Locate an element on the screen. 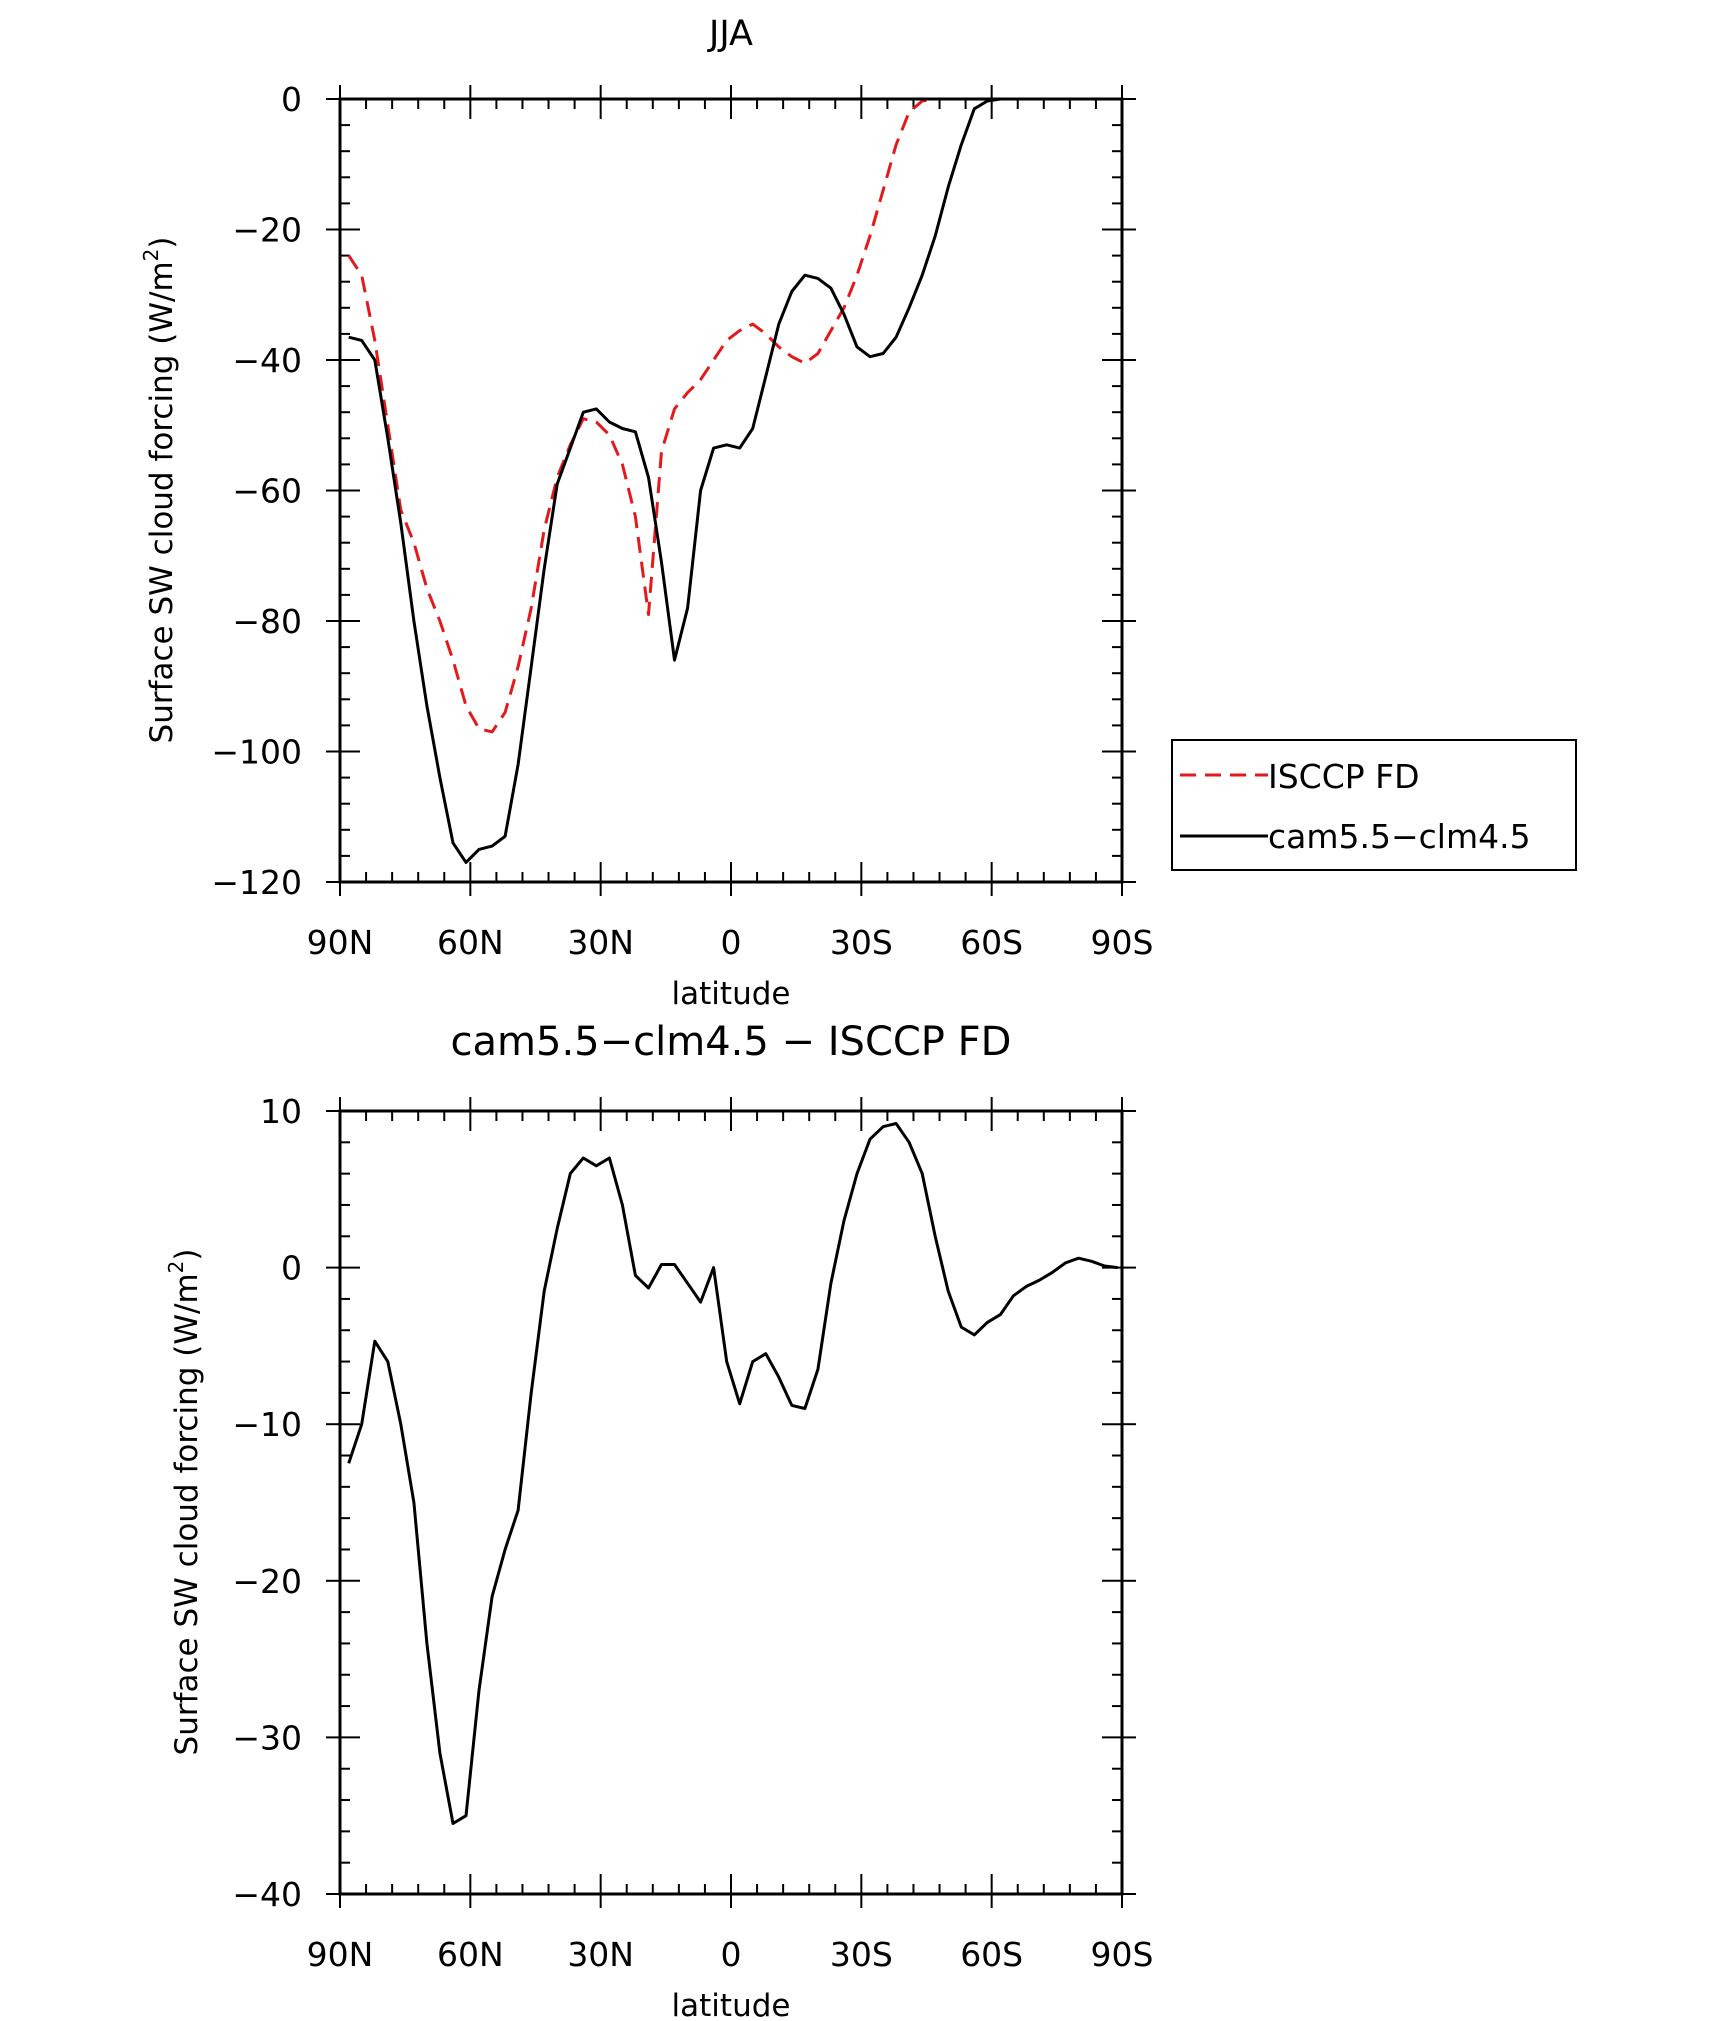  ytick-label: −80 is located at coordinates (267, 621).